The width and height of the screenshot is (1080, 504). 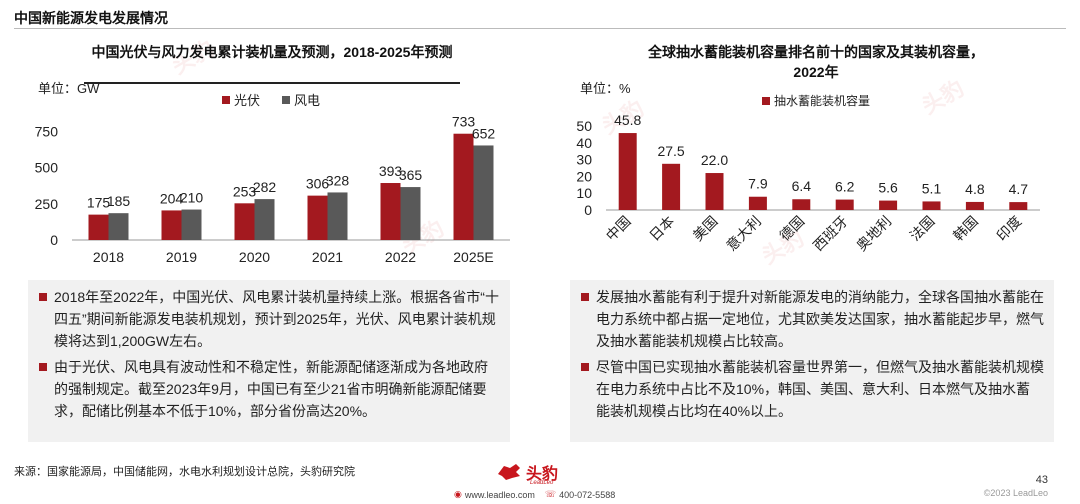 I want to click on data-label: 4.8, so click(x=975, y=189).